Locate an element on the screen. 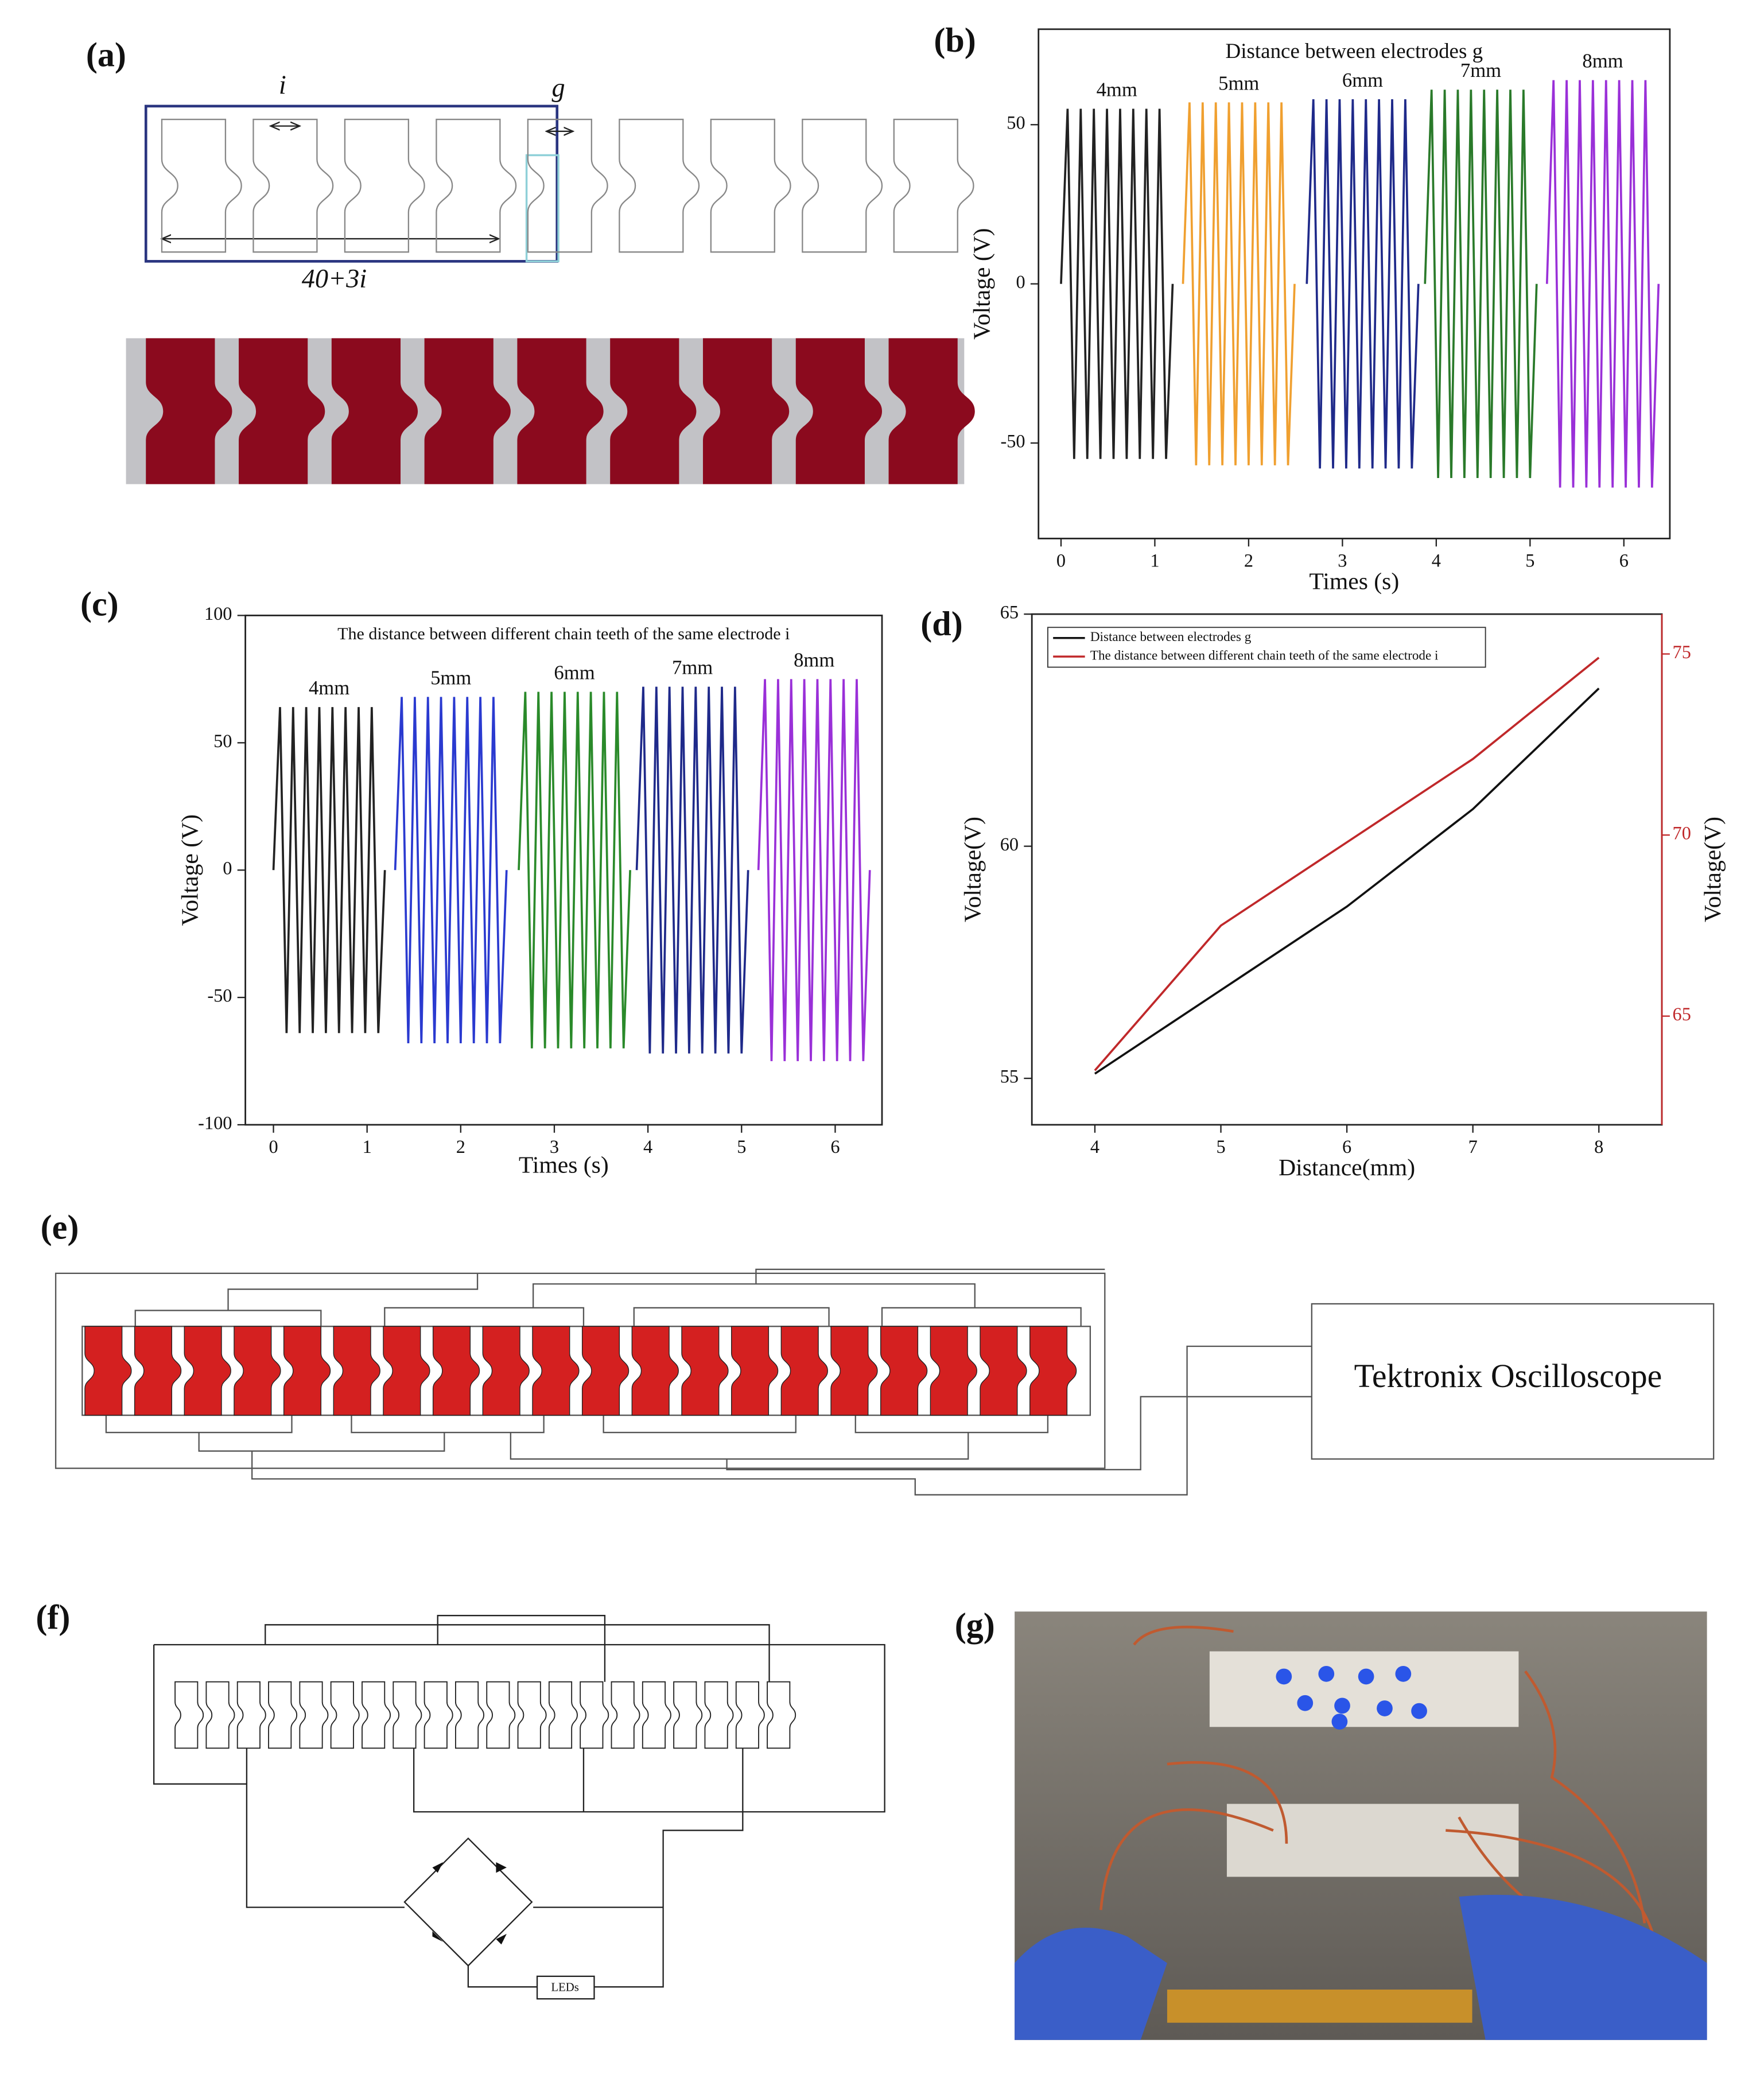 The width and height of the screenshot is (1764, 2086). y-tick-label: 60 is located at coordinates (1009, 844).